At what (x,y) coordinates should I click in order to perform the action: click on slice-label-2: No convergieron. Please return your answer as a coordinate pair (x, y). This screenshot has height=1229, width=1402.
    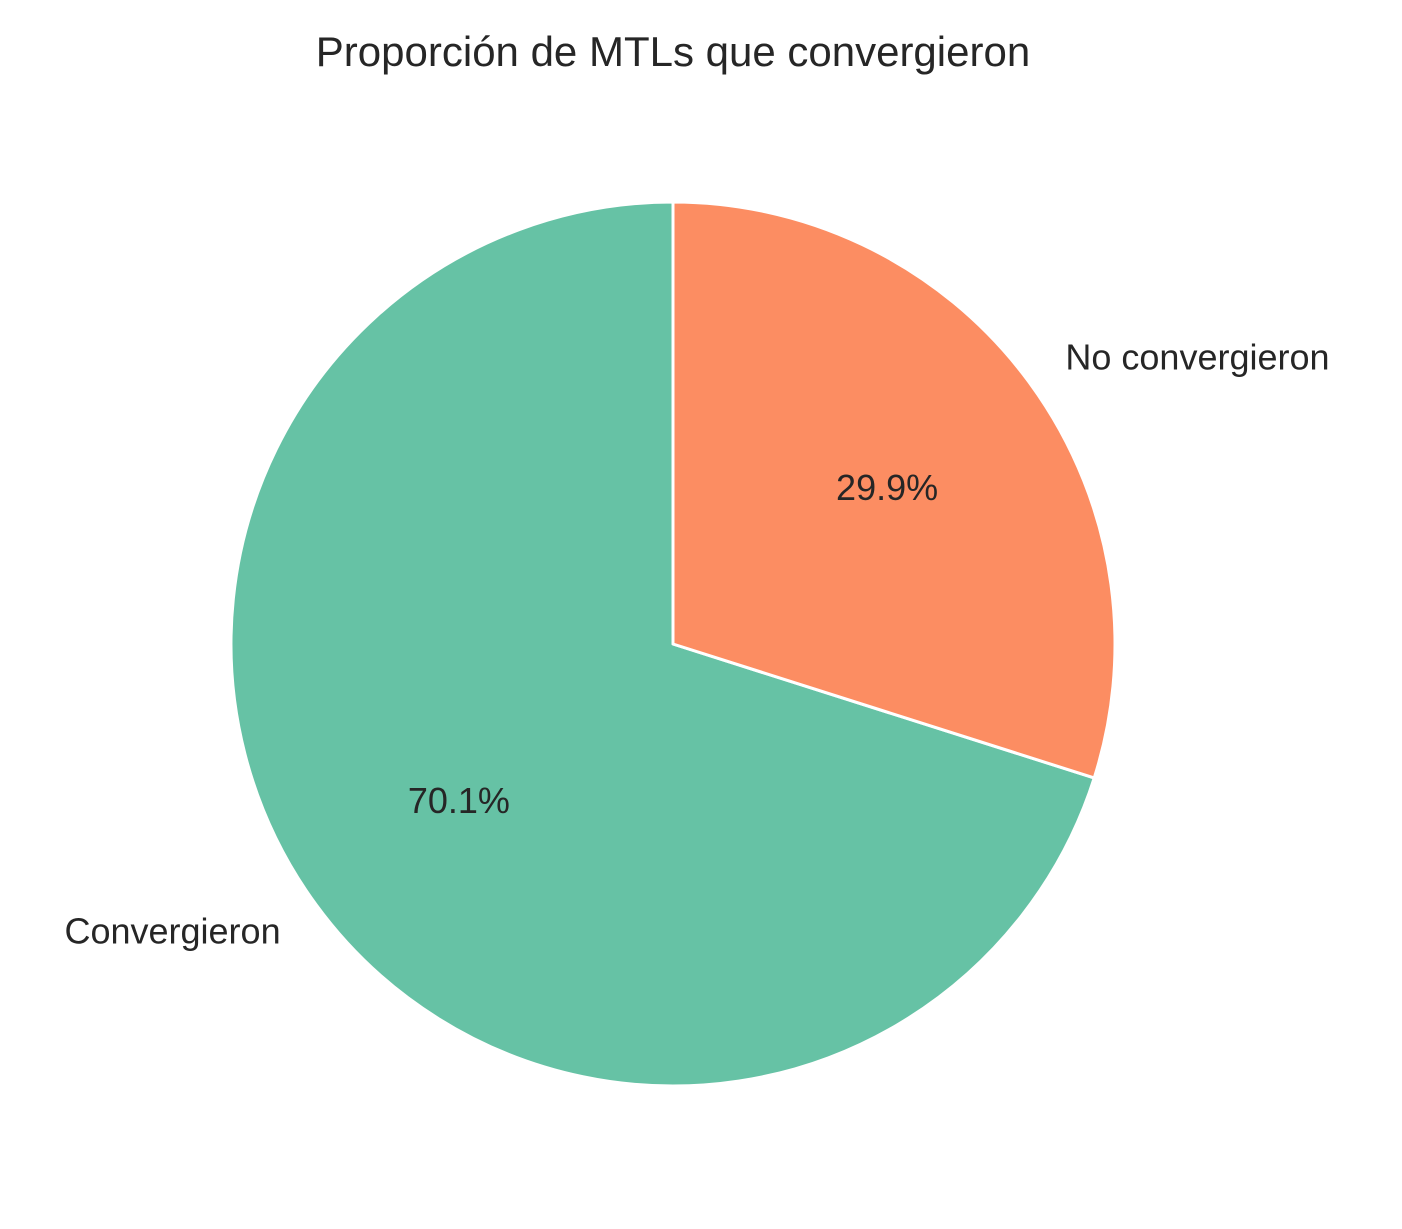
    Looking at the image, I should click on (1197, 357).